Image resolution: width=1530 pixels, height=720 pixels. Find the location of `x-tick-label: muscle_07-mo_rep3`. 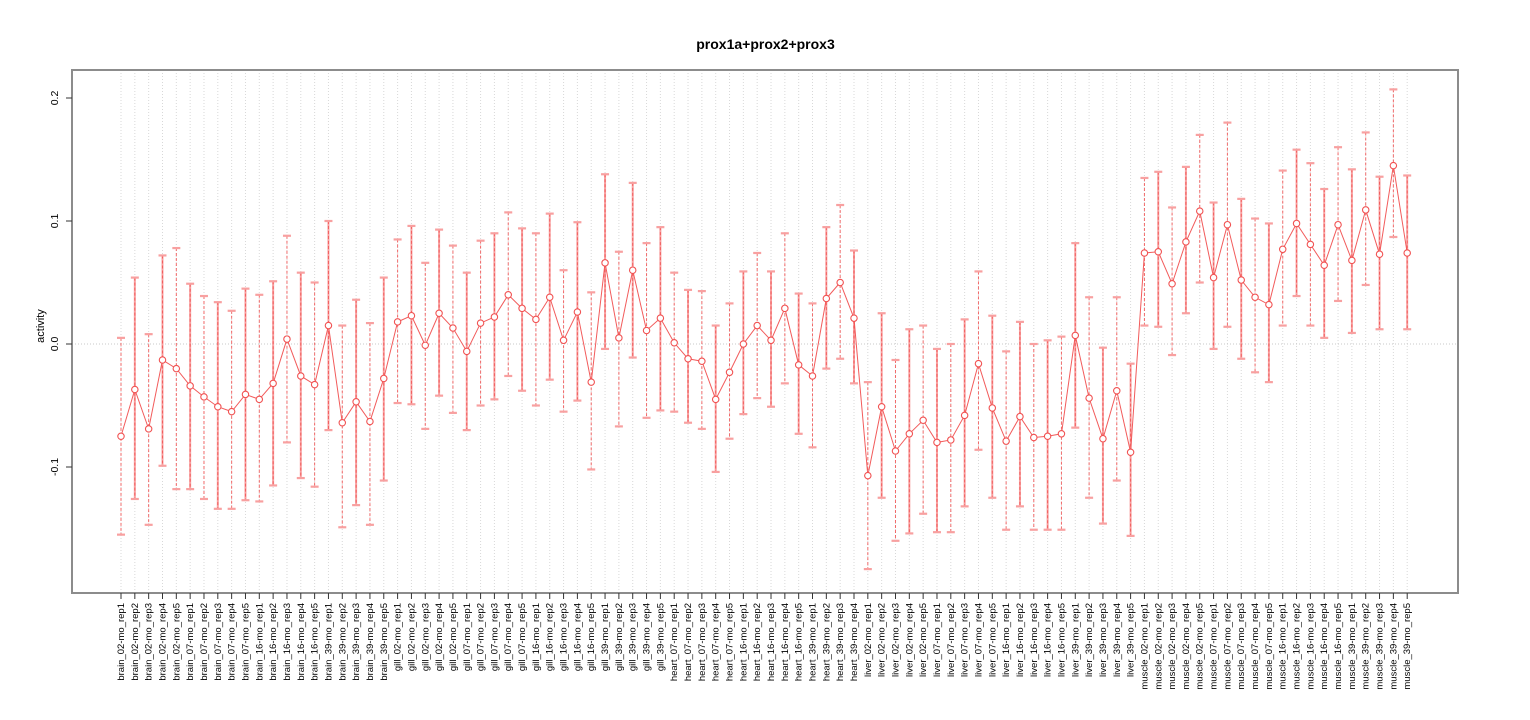

x-tick-label: muscle_07-mo_rep3 is located at coordinates (1241, 646).